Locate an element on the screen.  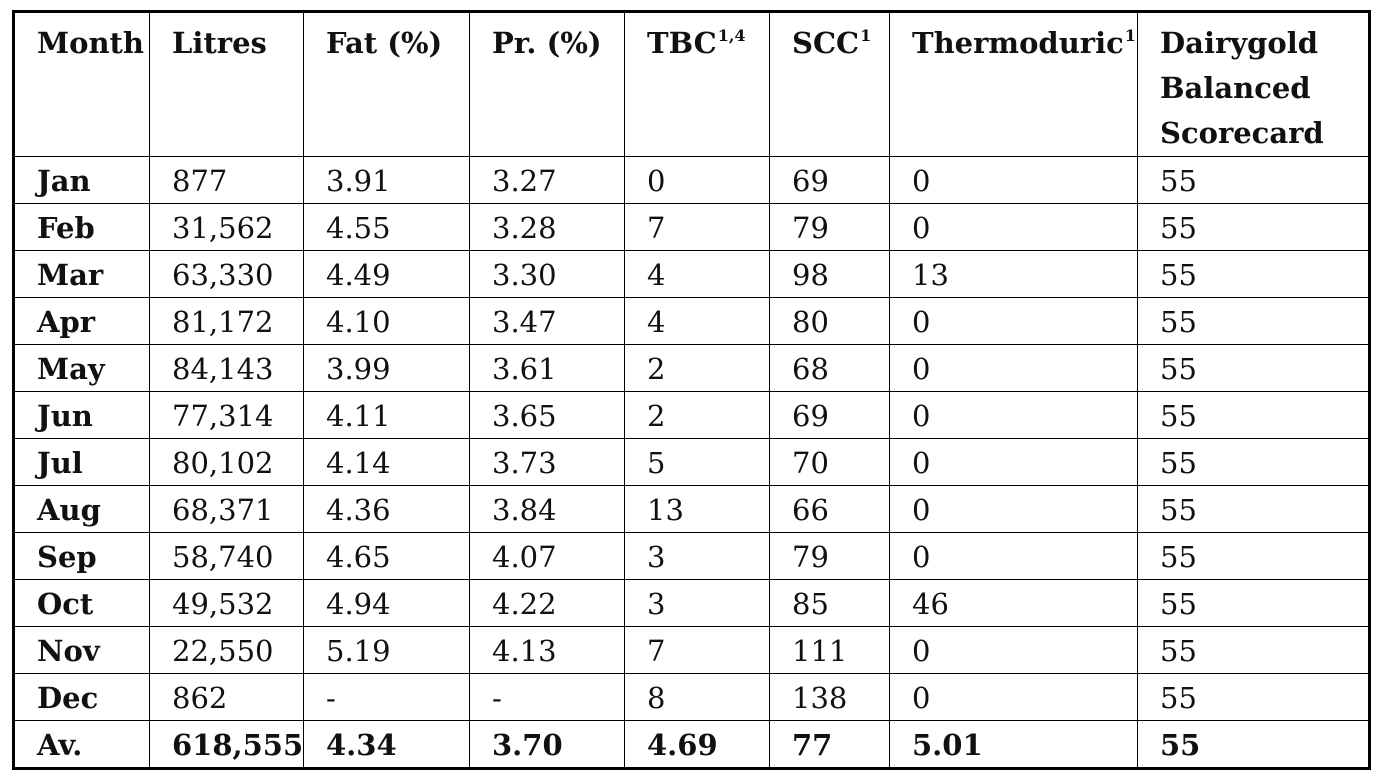
cell-tbc: 4 is located at coordinates (697, 274).